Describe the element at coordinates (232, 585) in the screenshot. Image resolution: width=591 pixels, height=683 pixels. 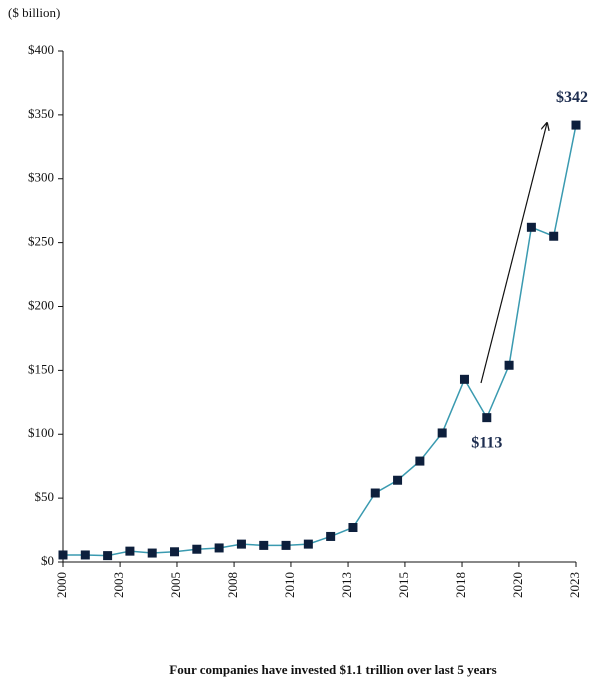
I see `x-tick-label: 2008` at that location.